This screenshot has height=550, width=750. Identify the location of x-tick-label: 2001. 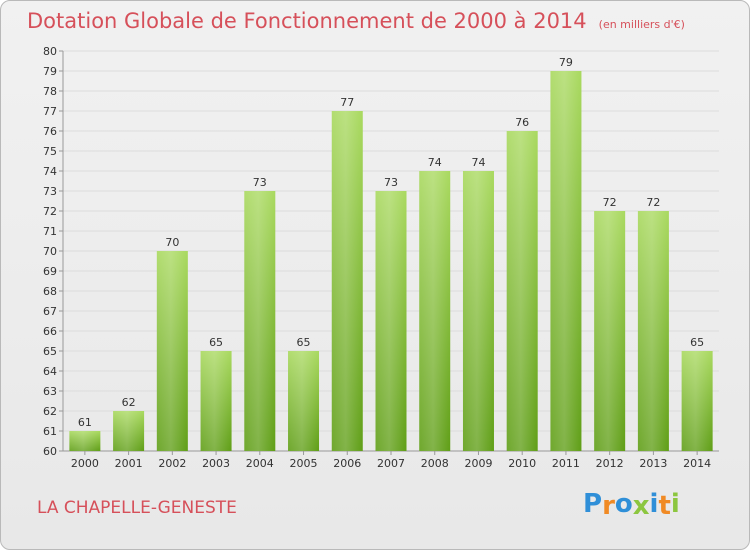
(129, 463).